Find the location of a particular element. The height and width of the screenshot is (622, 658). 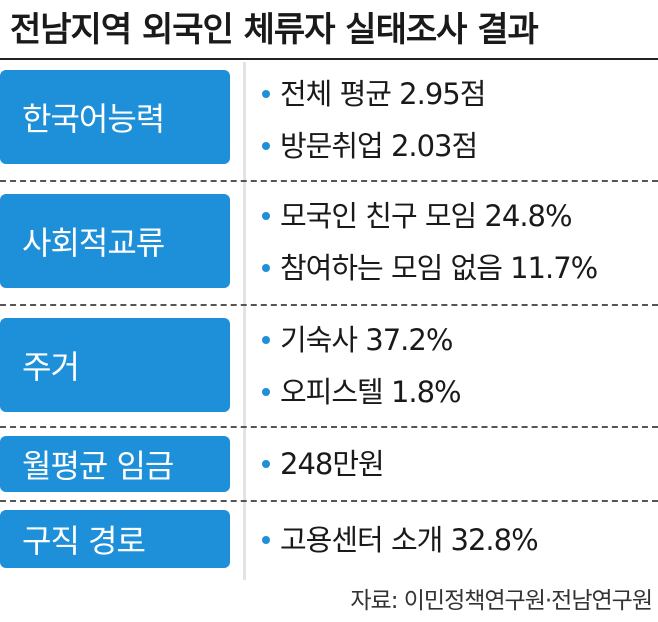

title-rule is located at coordinates (329, 59).